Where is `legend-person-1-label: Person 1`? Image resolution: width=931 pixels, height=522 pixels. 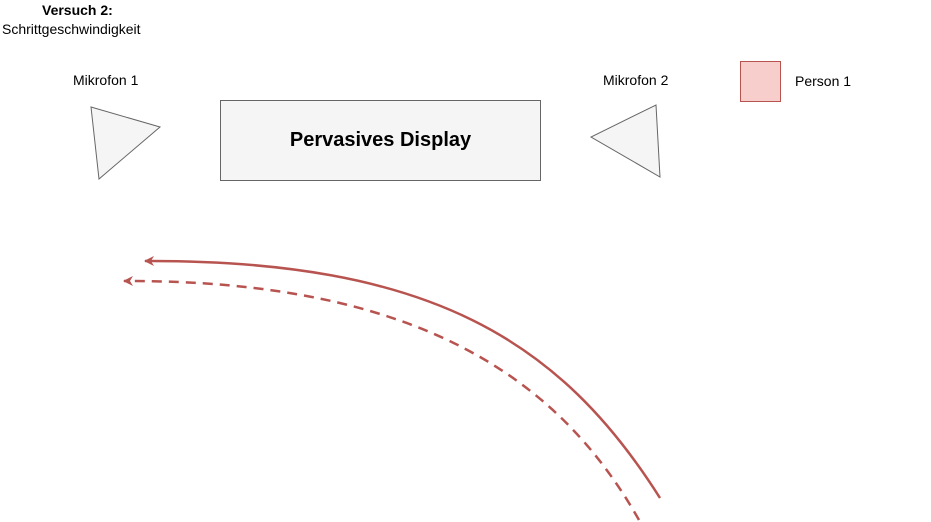
legend-person-1-label: Person 1 is located at coordinates (823, 81).